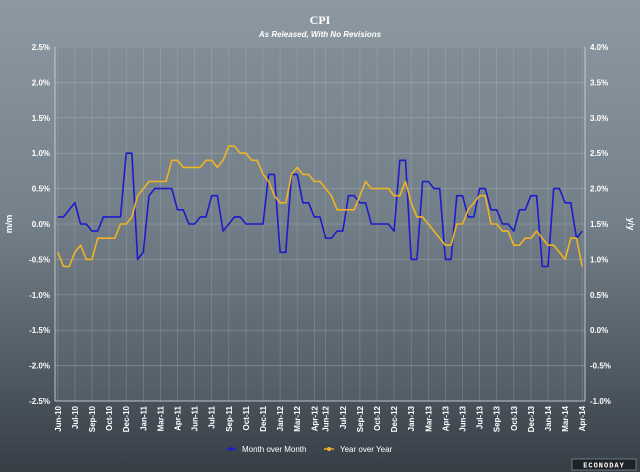 The image size is (640, 472). What do you see at coordinates (58, 418) in the screenshot?
I see `x-tick-label: Jun-10` at bounding box center [58, 418].